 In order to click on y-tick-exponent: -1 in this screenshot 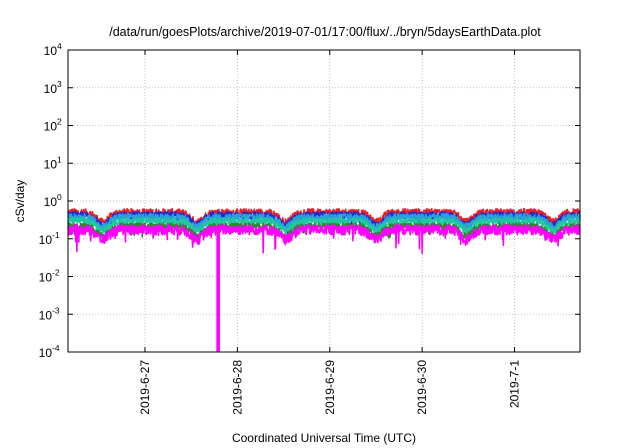, I will do `click(56, 235)`.